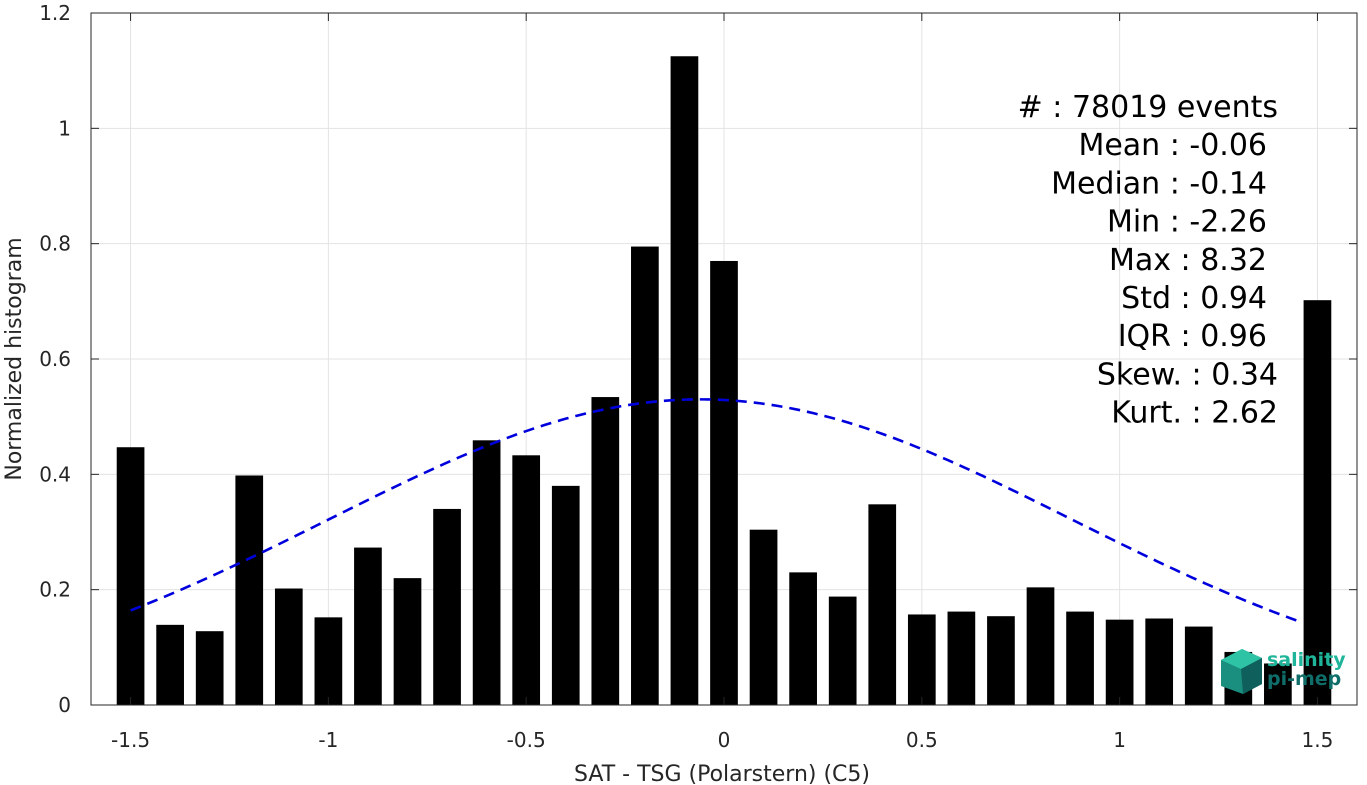  I want to click on stat-line: Kurt. : 2.62, so click(1194, 413).